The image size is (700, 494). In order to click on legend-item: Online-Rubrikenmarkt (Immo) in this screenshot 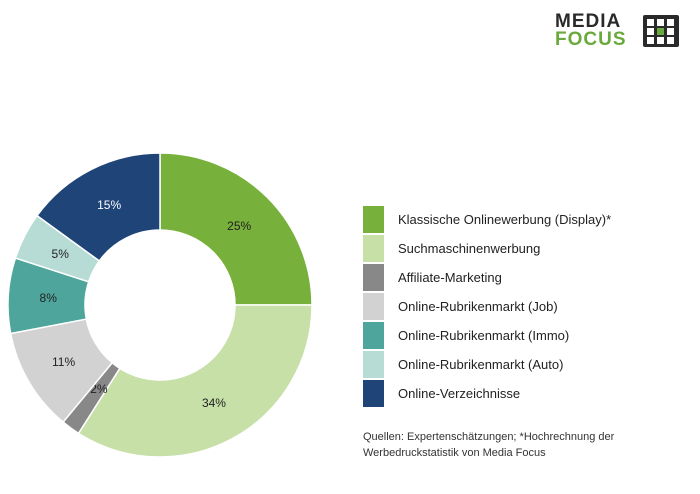, I will do `click(487, 335)`.